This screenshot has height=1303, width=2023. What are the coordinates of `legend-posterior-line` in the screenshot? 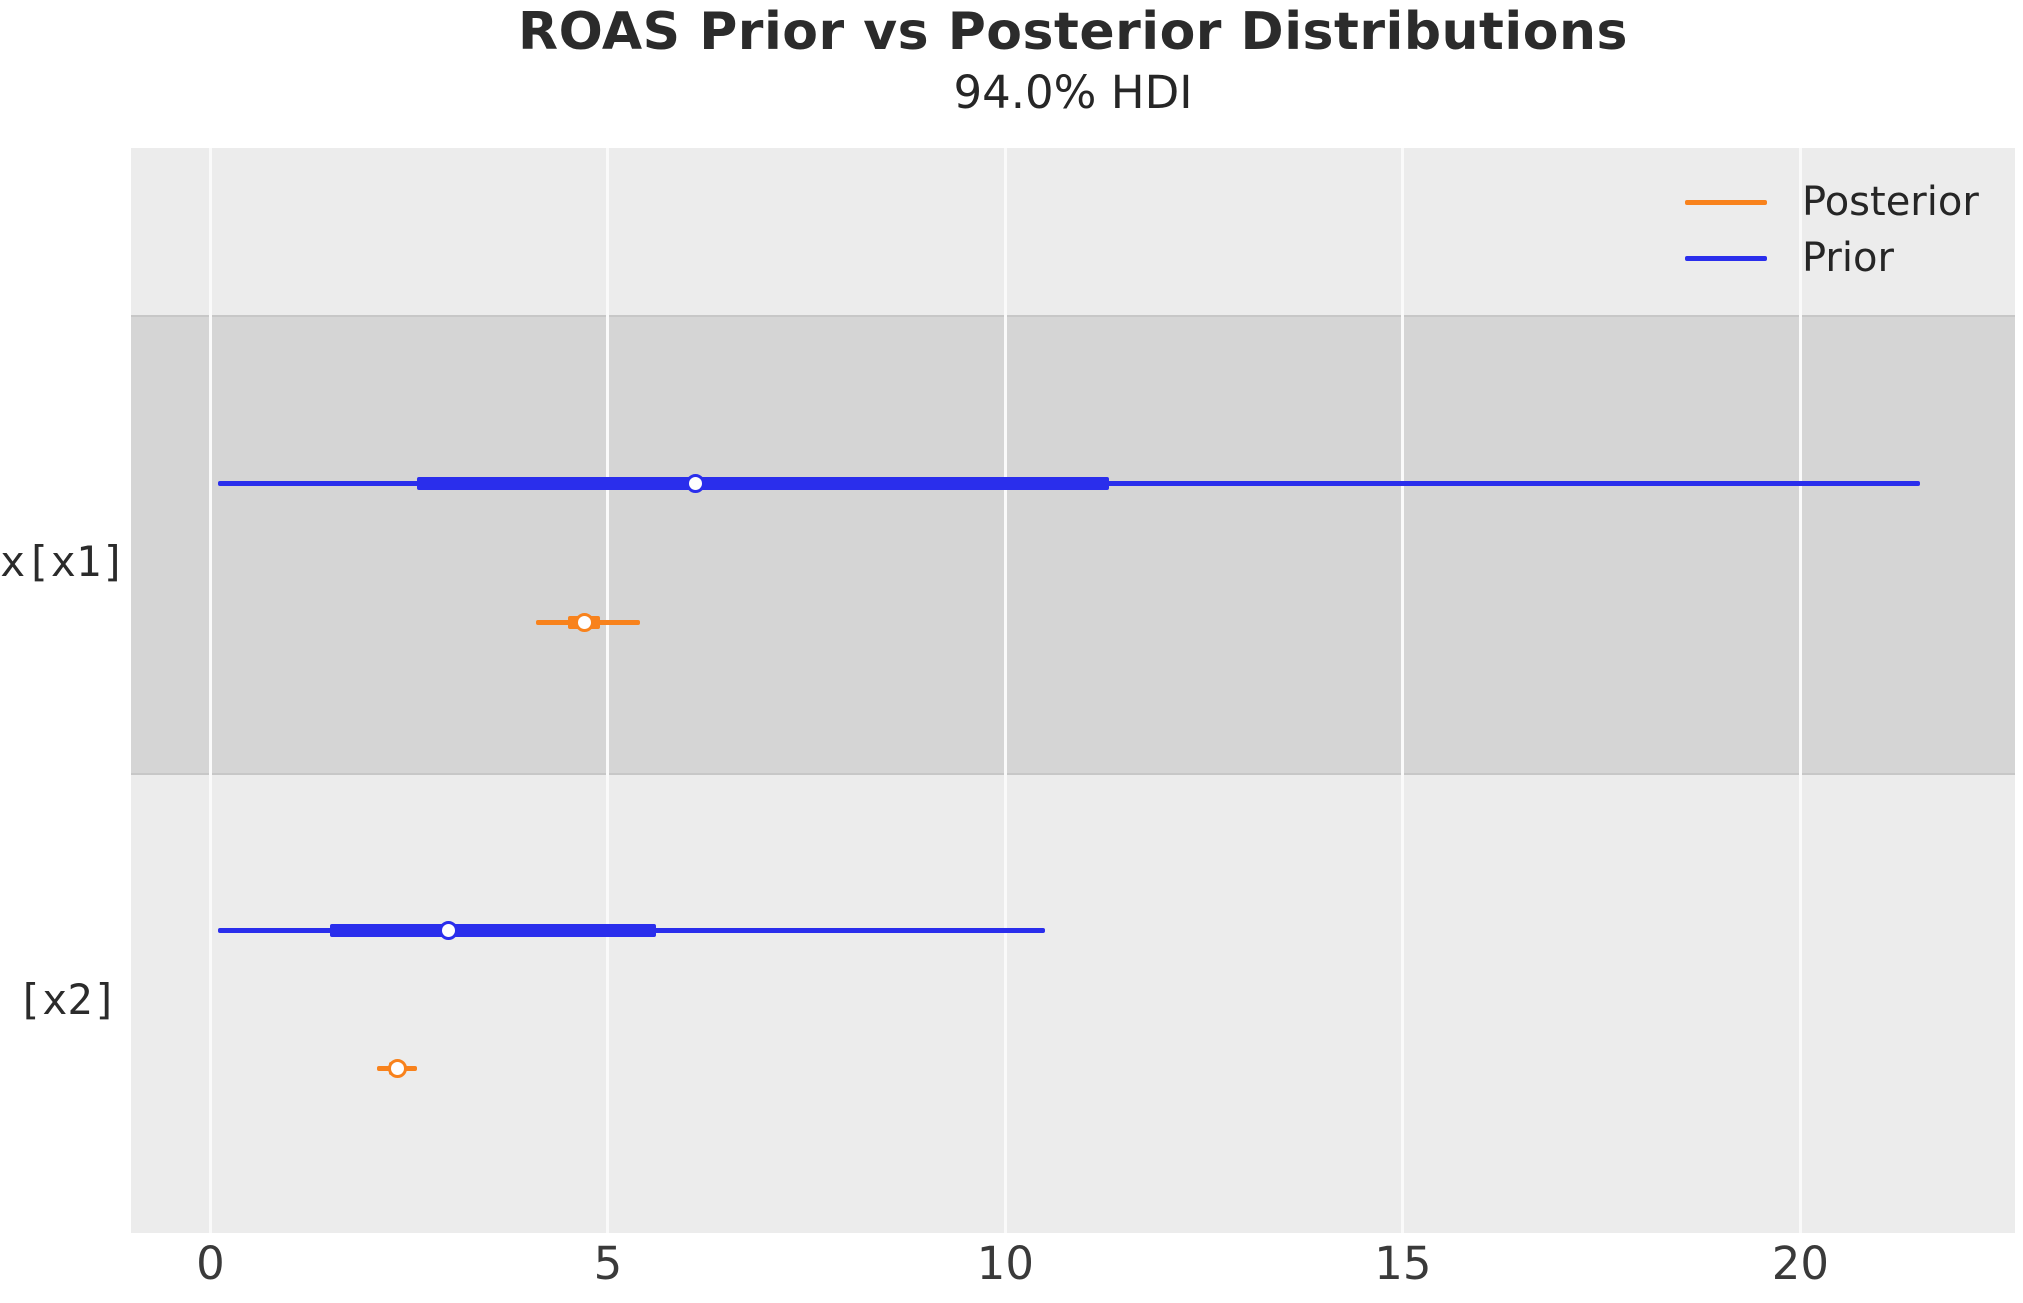 It's located at (1726, 202).